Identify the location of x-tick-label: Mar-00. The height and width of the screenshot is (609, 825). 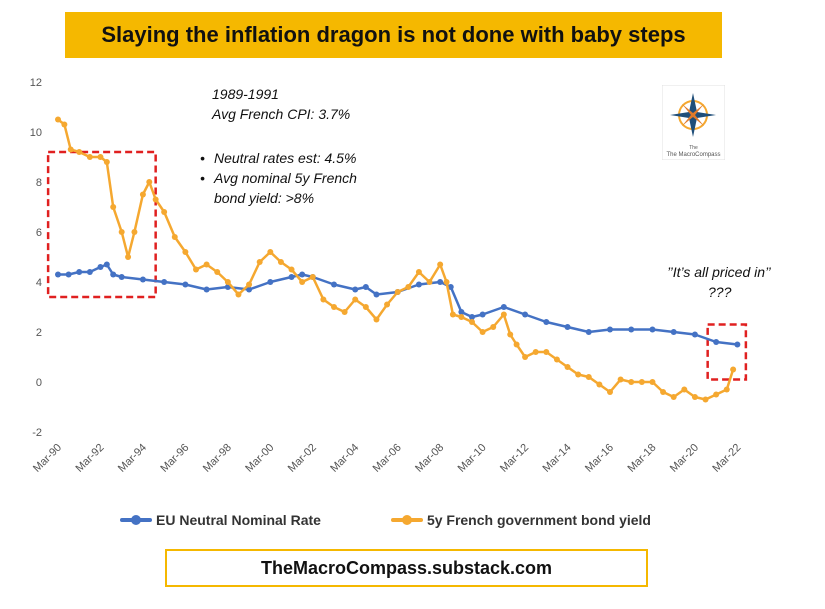
(259, 458).